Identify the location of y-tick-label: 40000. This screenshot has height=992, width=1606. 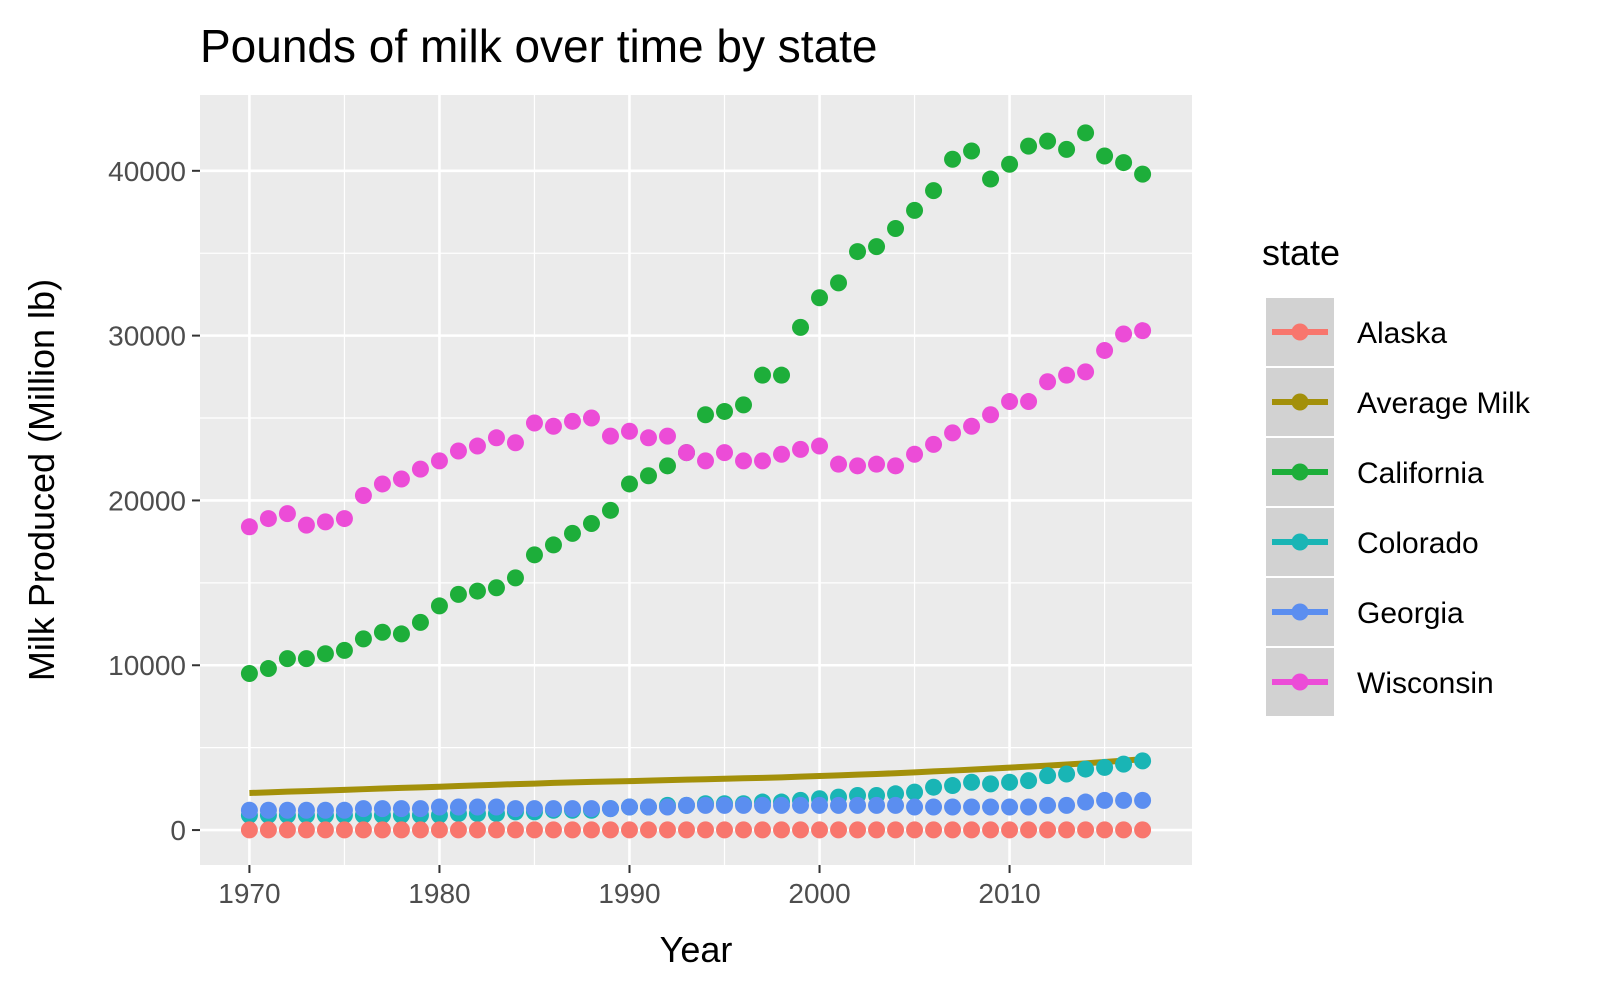
(147, 171).